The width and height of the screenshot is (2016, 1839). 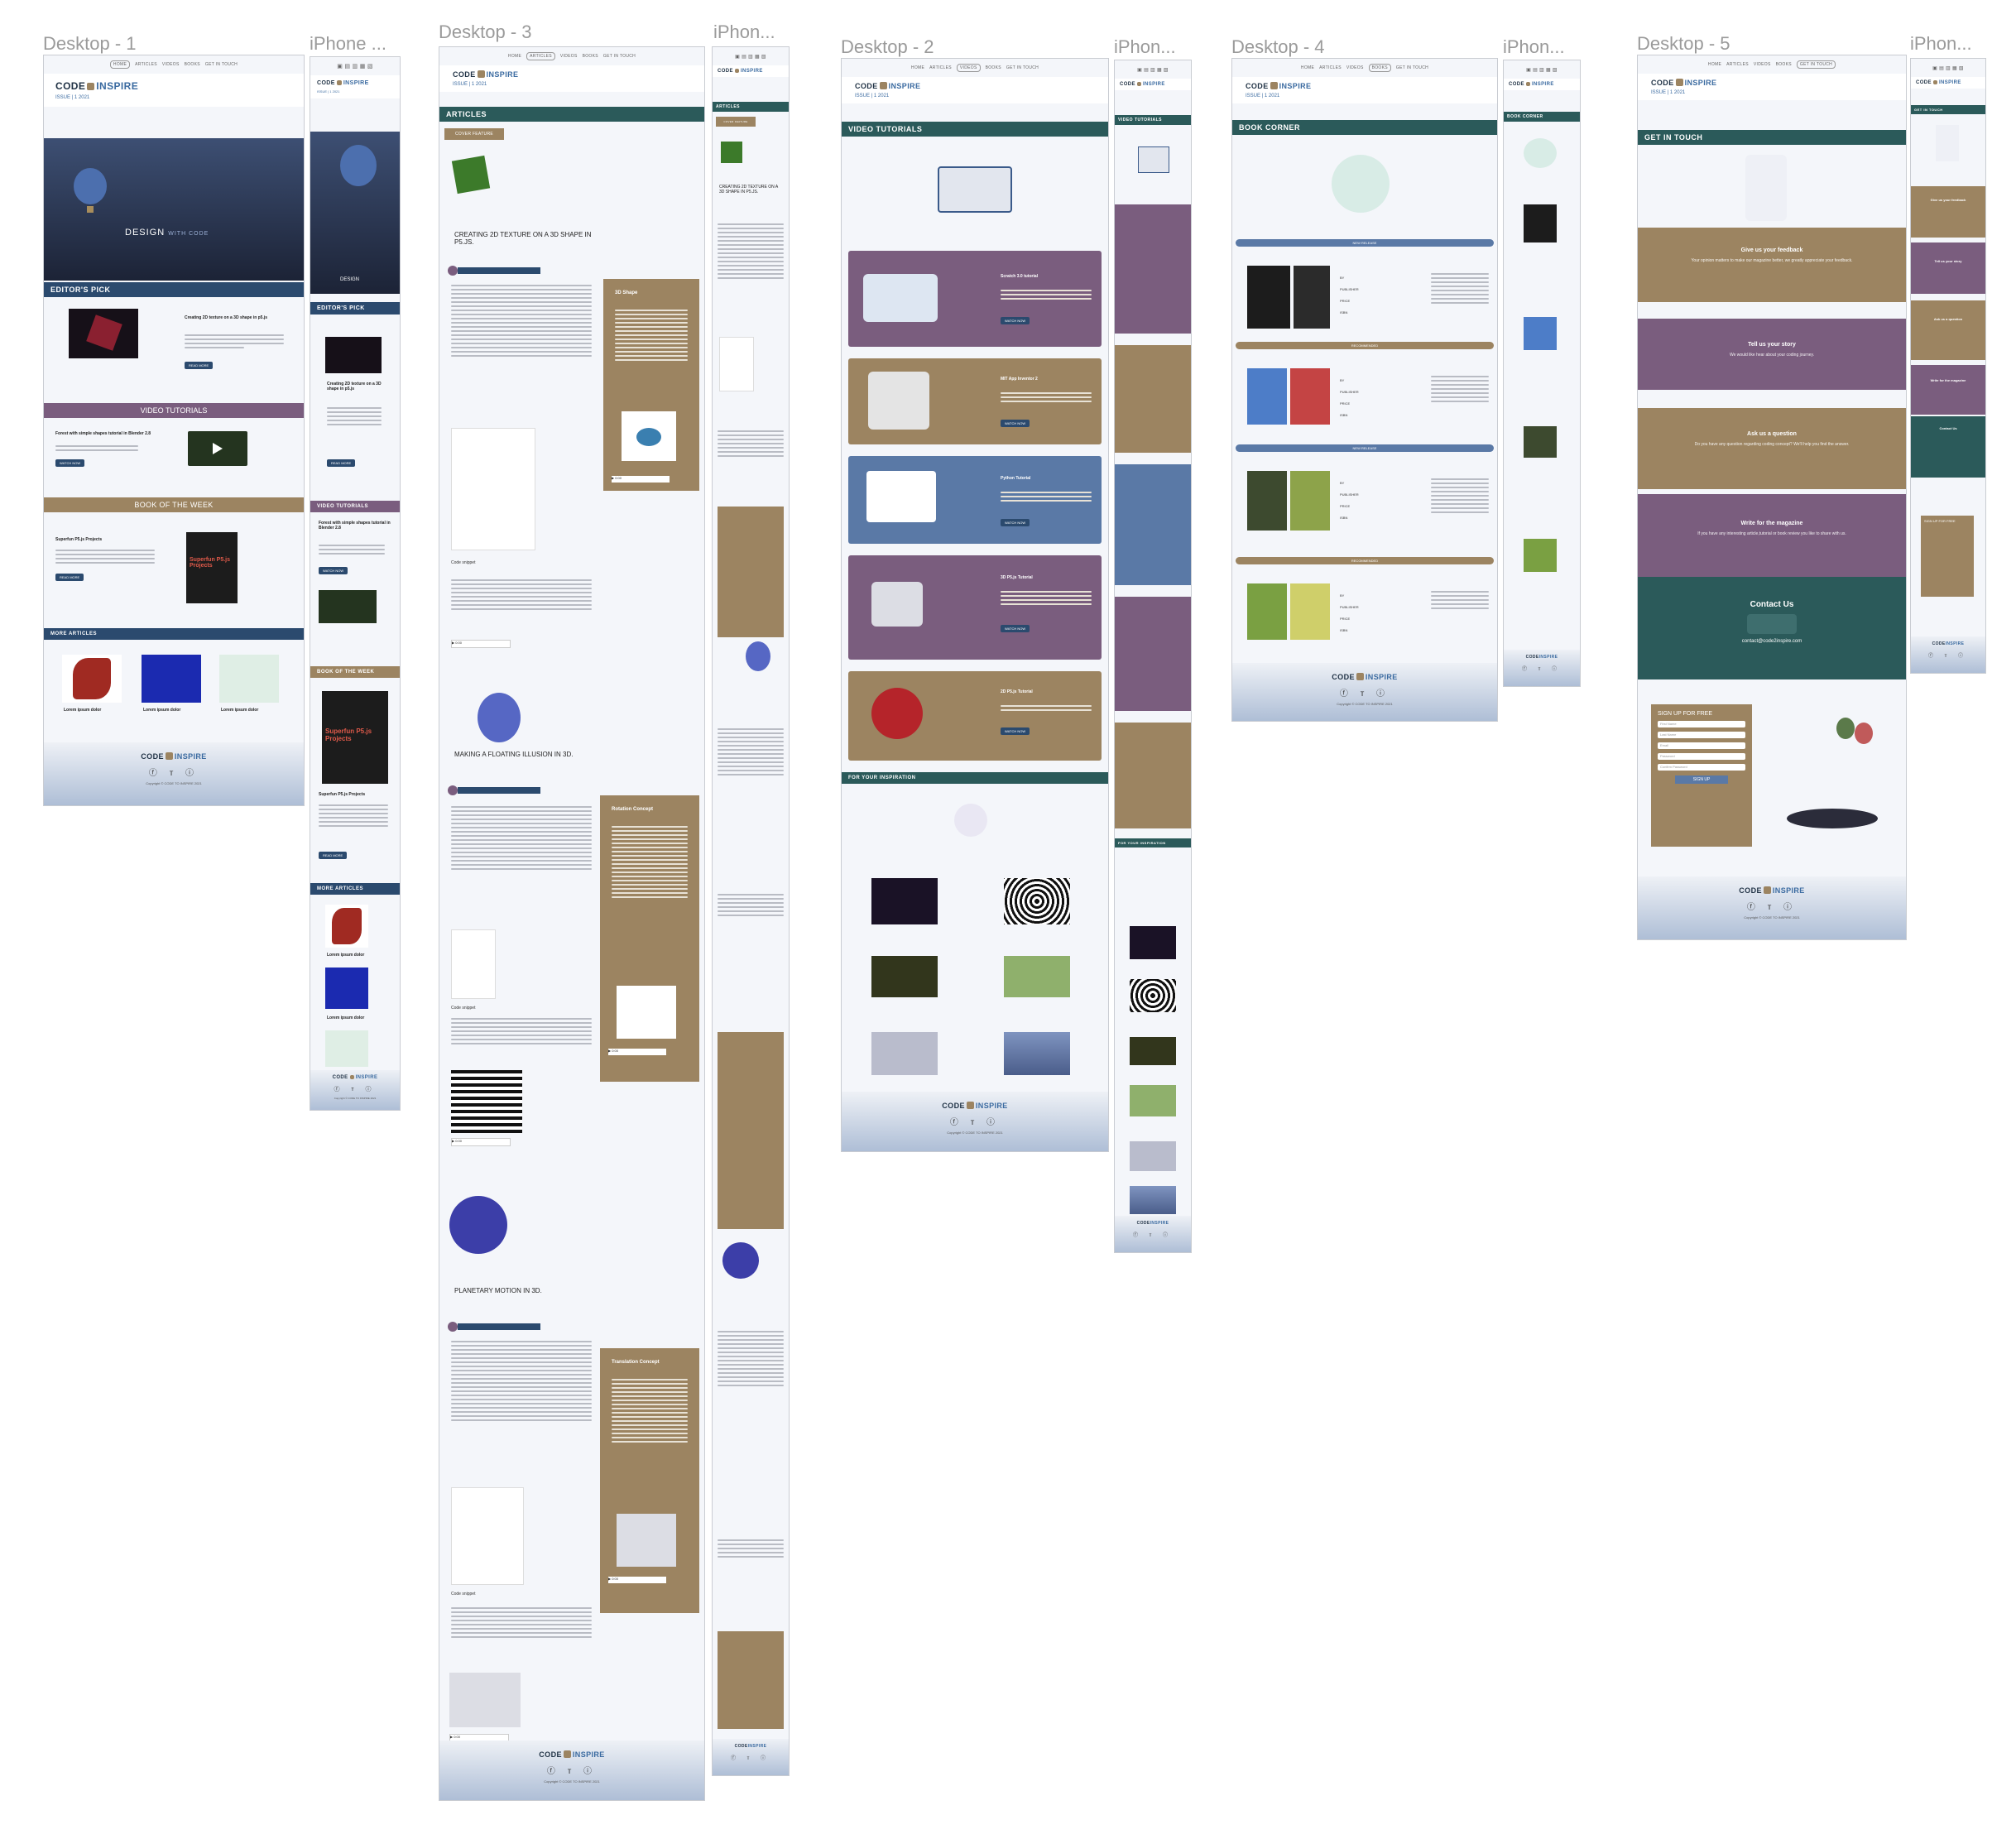 What do you see at coordinates (975, 401) in the screenshot?
I see `video-card-app-inventor: MIT App Inventor 2 WATCH NOW` at bounding box center [975, 401].